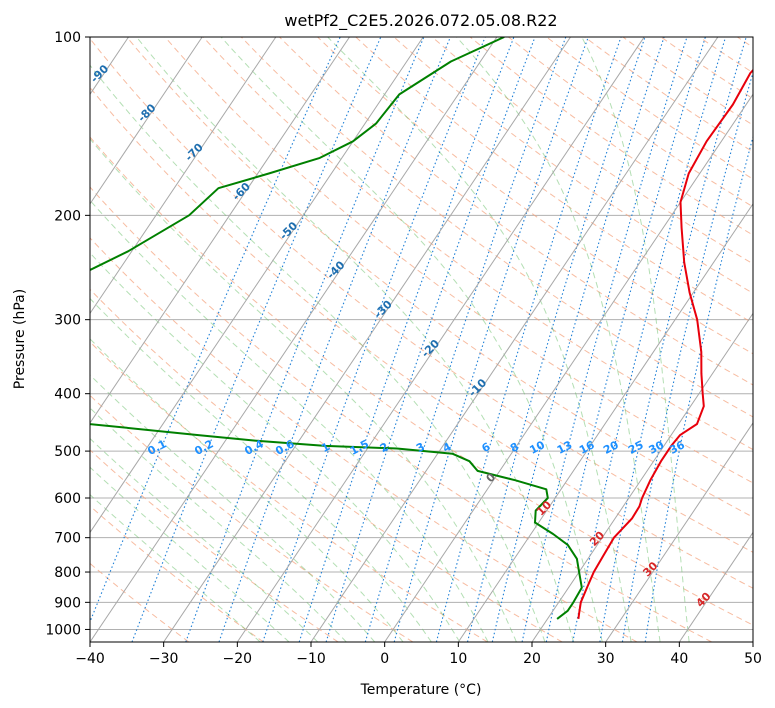 The image size is (775, 708). What do you see at coordinates (311, 659) in the screenshot?
I see `x-tick-label-3: −10` at bounding box center [311, 659].